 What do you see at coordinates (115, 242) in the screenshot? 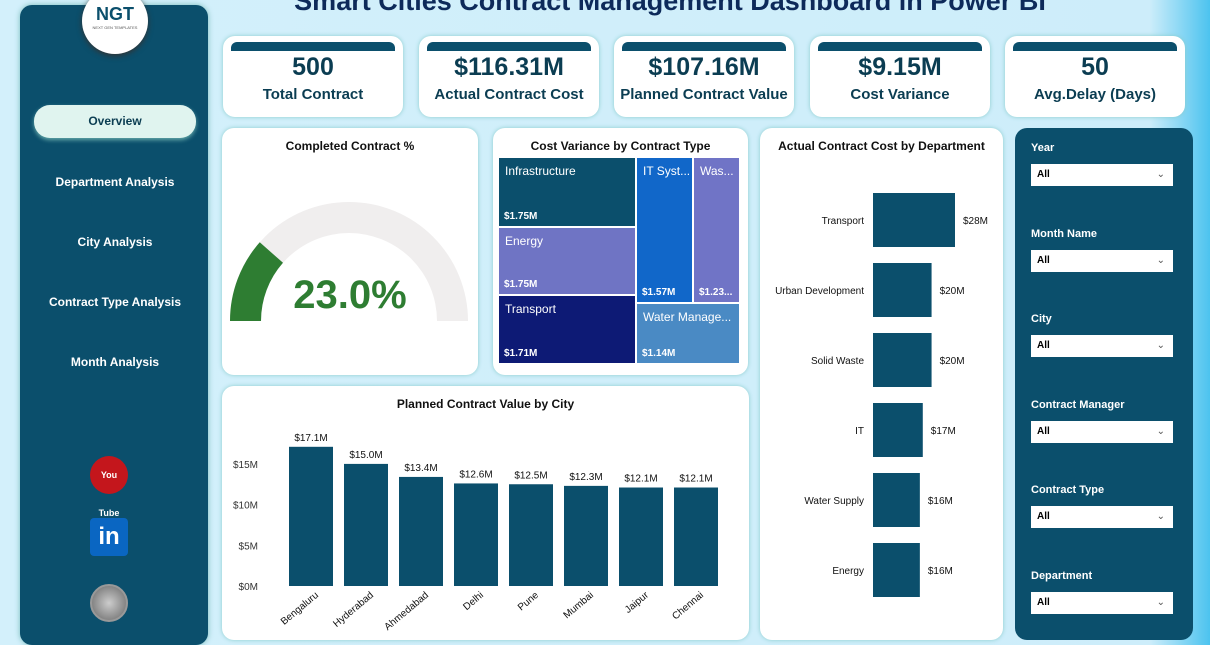
I see `nav-city-analysis: City Analysis` at bounding box center [115, 242].